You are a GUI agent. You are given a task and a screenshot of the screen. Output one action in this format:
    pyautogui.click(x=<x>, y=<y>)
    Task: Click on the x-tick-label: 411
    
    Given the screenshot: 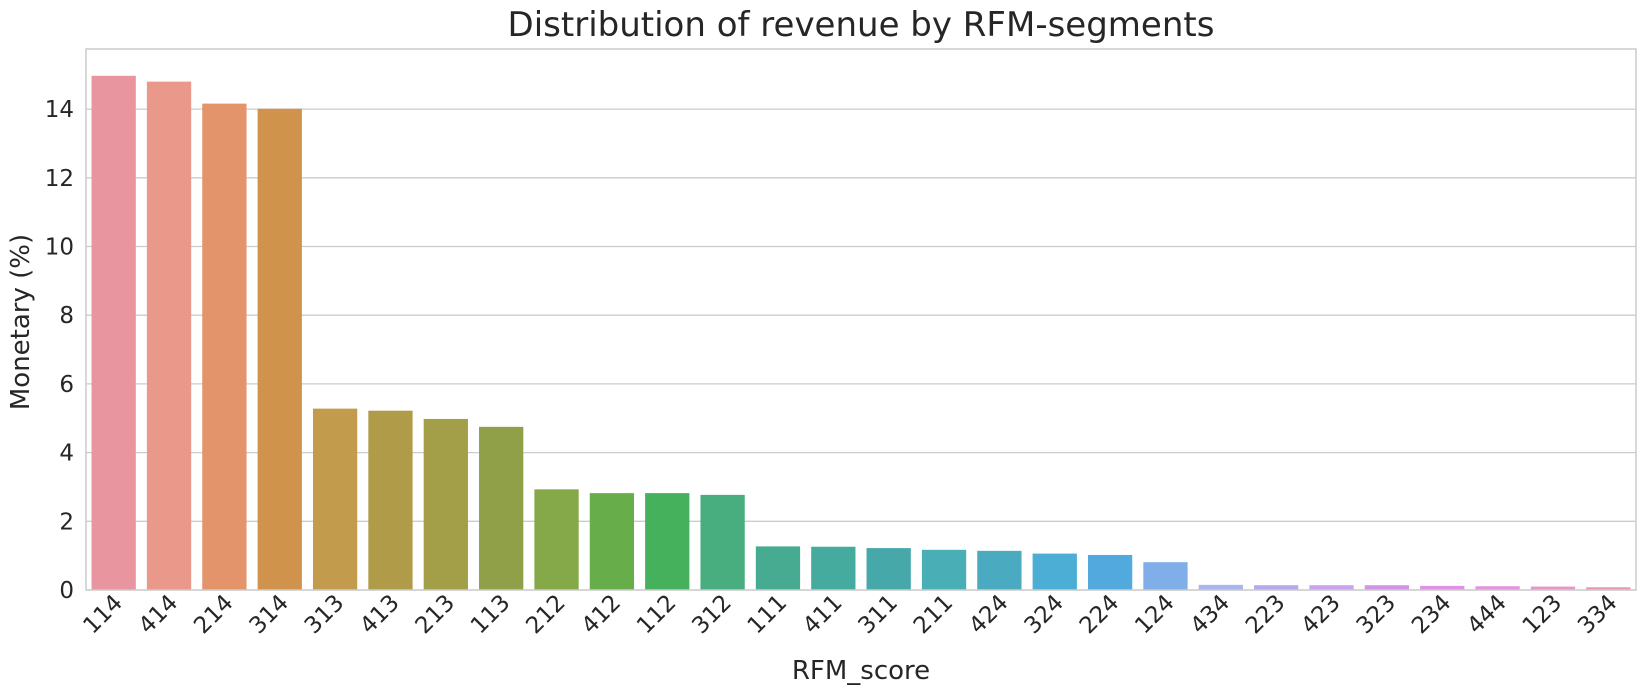 What is the action you would take?
    pyautogui.click(x=822, y=614)
    